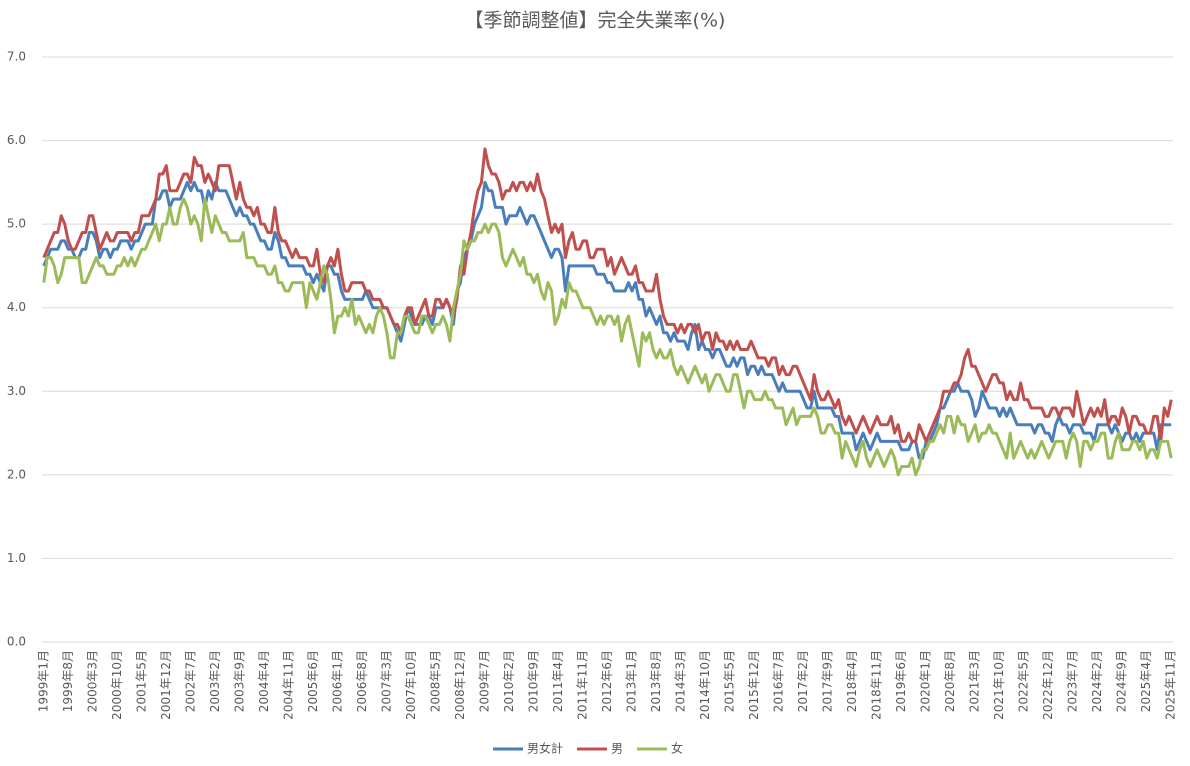 Image resolution: width=1190 pixels, height=766 pixels. What do you see at coordinates (926, 681) in the screenshot?
I see `x-tick-label: 2020年1月` at bounding box center [926, 681].